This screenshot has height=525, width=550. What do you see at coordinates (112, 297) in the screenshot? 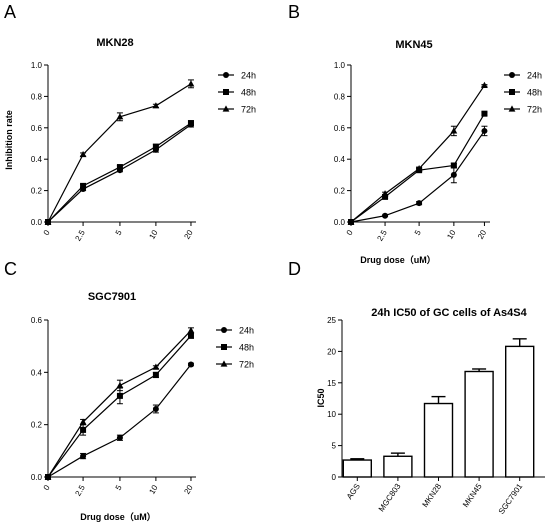
I see `chart-c-title: SGC7901` at bounding box center [112, 297].